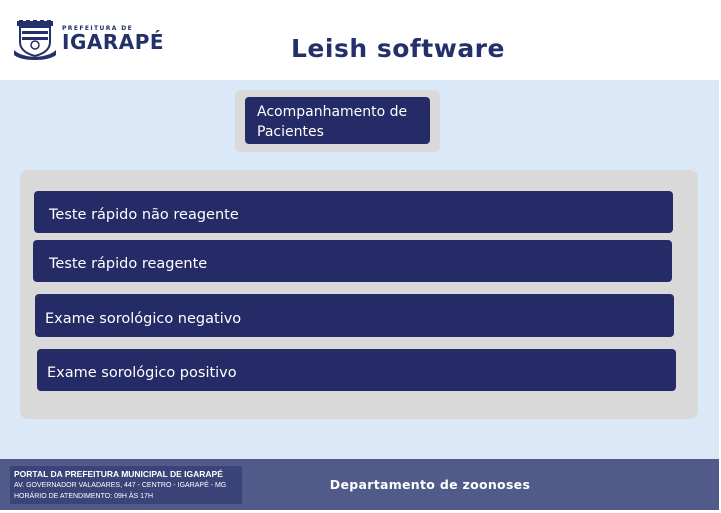 Image resolution: width=721 pixels, height=513 pixels. What do you see at coordinates (356, 370) in the screenshot?
I see `serology-positive-button: Exame sorológico positivo` at bounding box center [356, 370].